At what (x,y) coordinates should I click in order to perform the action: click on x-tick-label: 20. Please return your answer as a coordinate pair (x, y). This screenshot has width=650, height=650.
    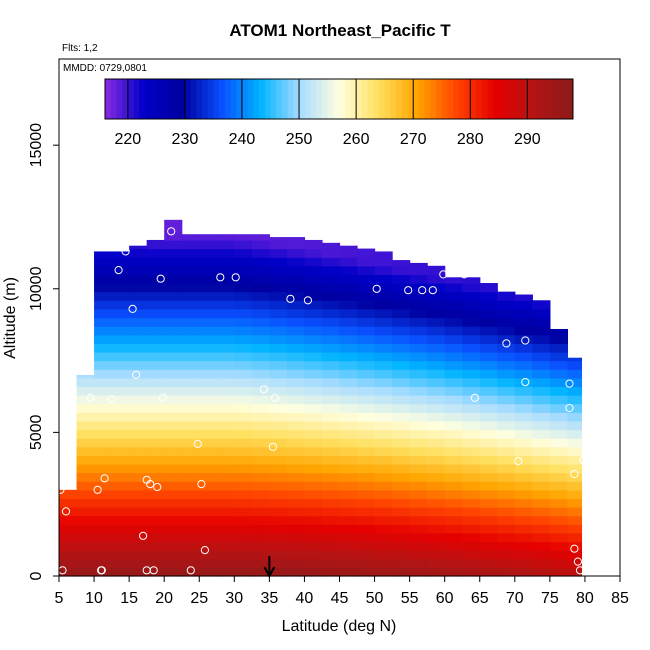
    Looking at the image, I should click on (164, 598).